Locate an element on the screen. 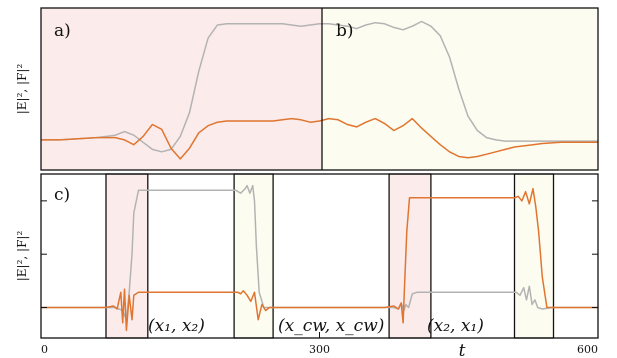  panel-label-c: c) is located at coordinates (62, 195).